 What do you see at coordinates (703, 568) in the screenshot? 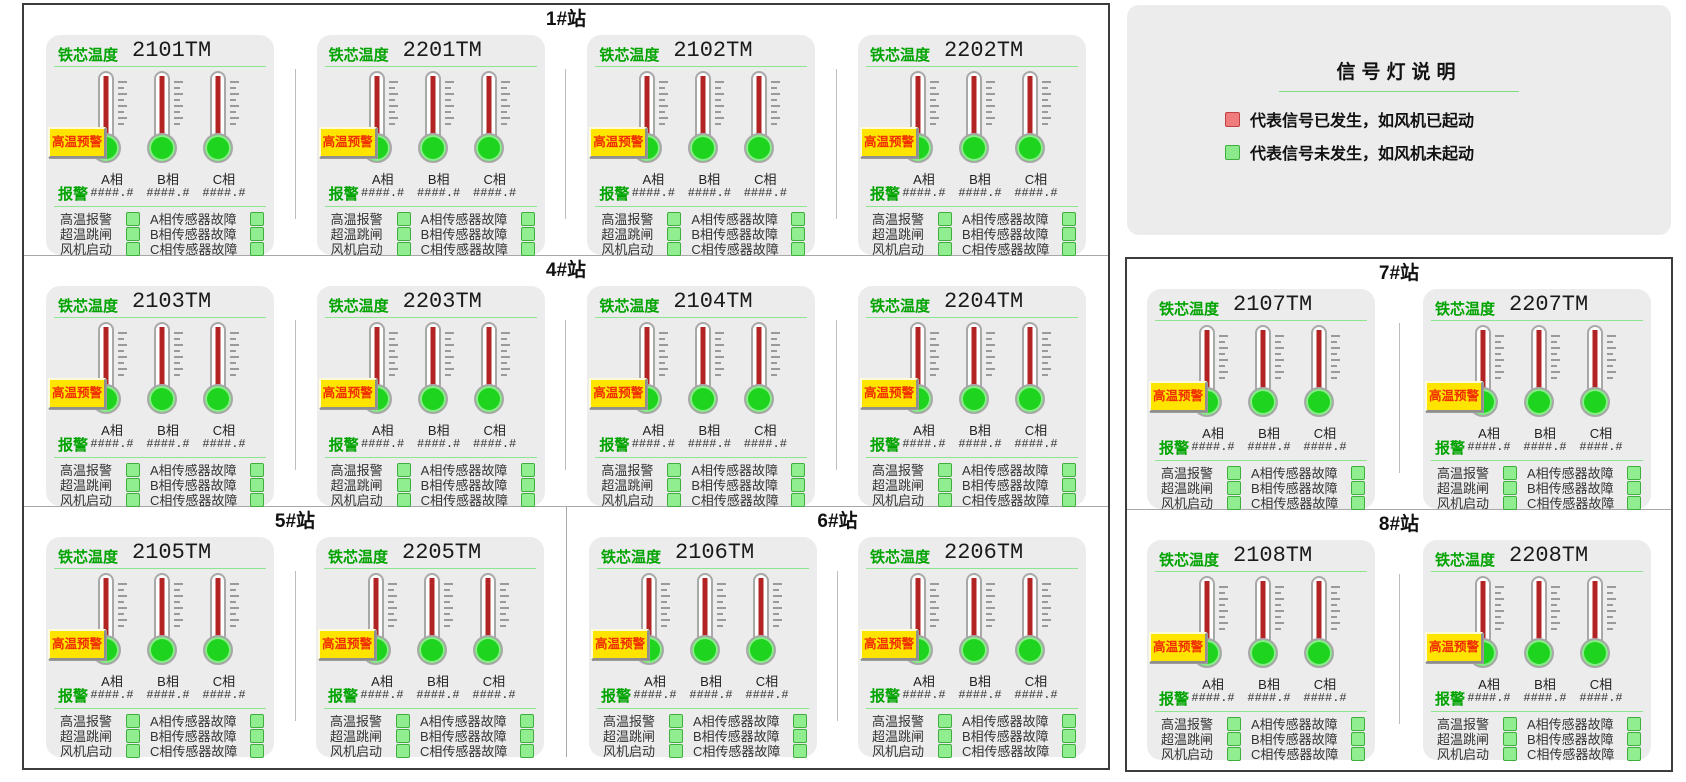
I see `header-divider` at bounding box center [703, 568].